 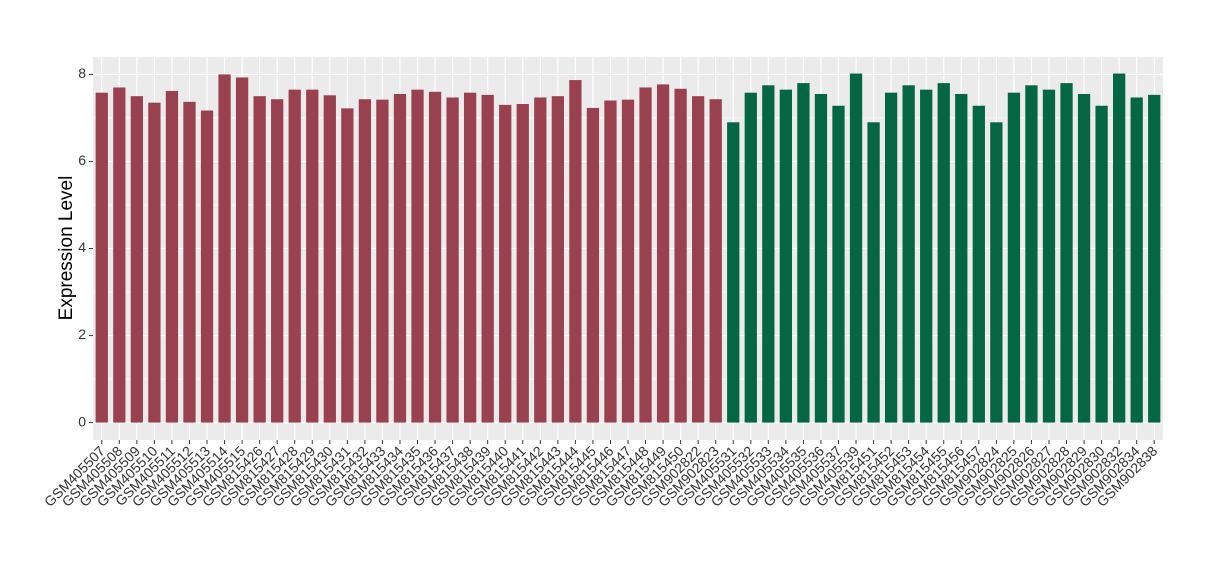 I want to click on y-tick-label: 6, so click(x=82, y=160).